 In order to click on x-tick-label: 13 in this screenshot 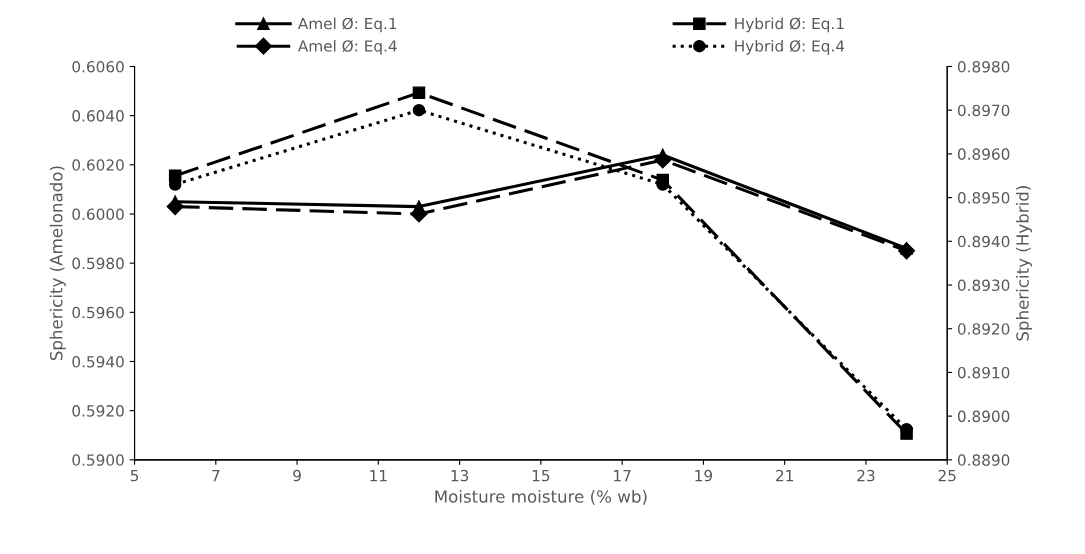, I will do `click(460, 475)`.